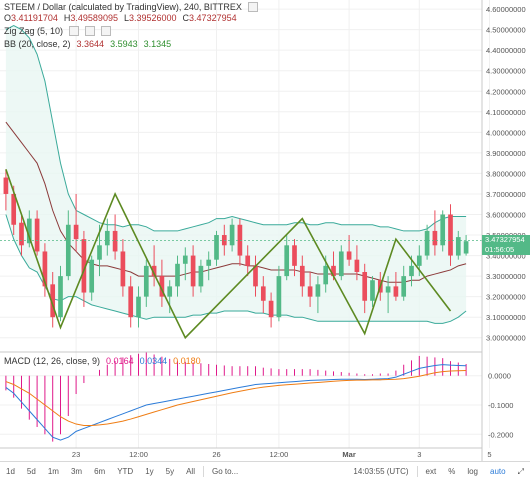 The image size is (530, 481). What do you see at coordinates (31, 471) in the screenshot?
I see `range-5d: 5d` at bounding box center [31, 471].